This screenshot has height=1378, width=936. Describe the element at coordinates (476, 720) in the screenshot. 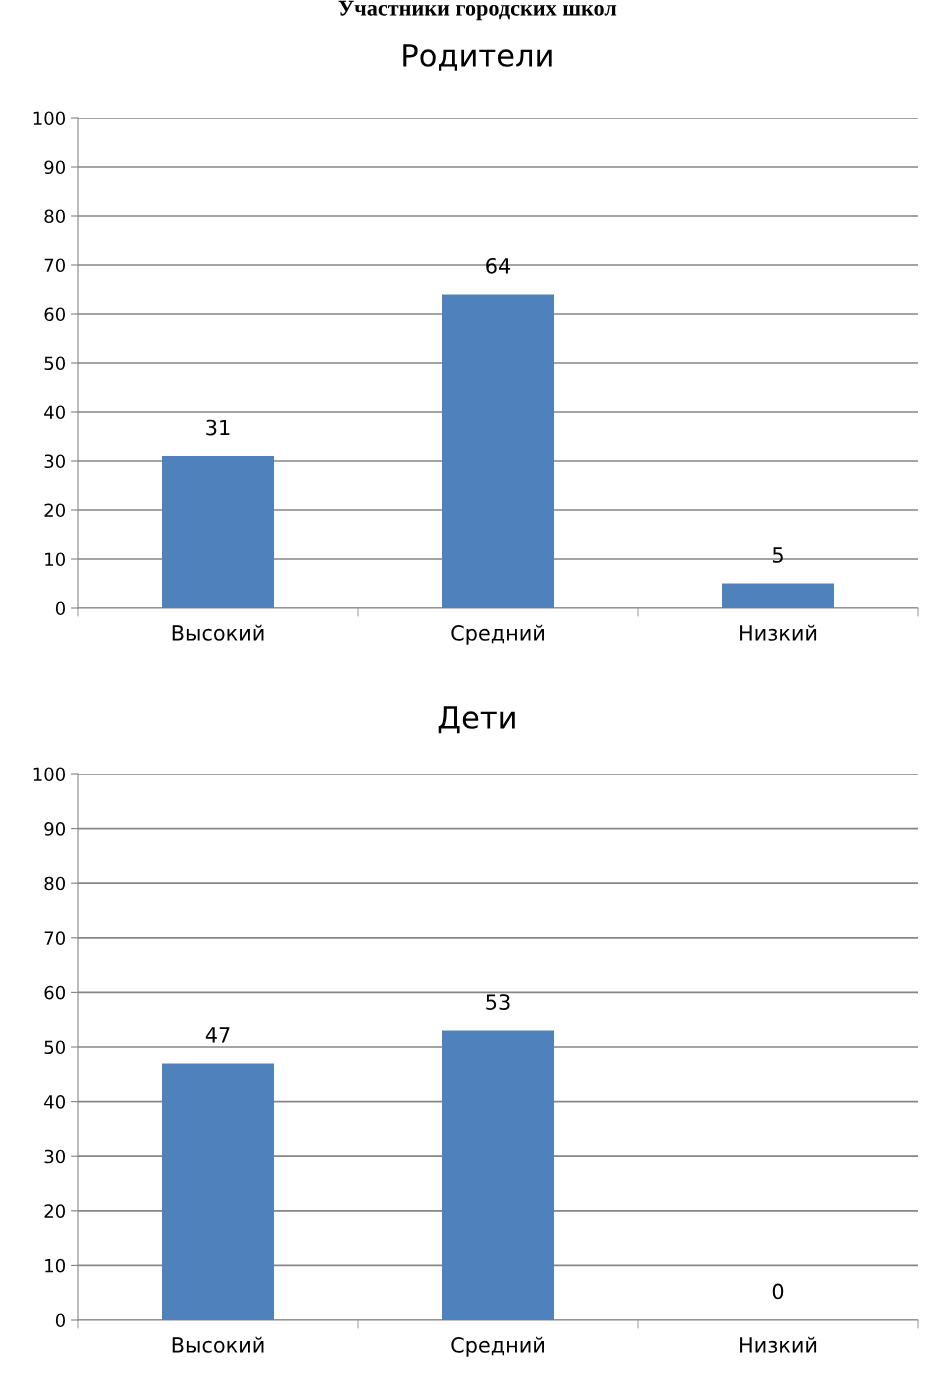

I see `chart-title: Дети` at that location.